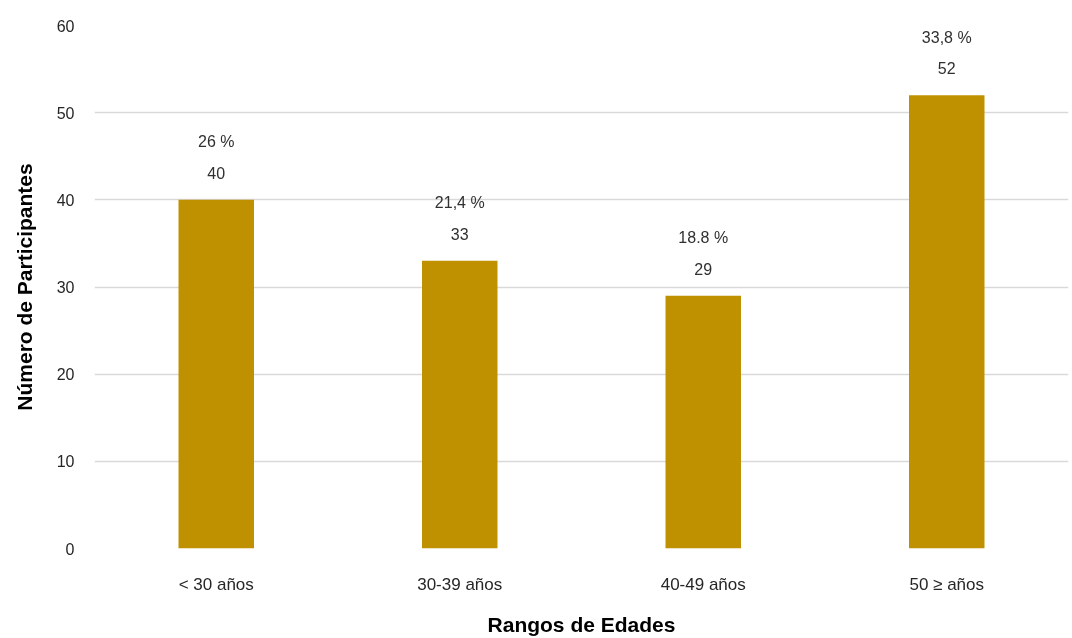  Describe the element at coordinates (581, 624) in the screenshot. I see `x-axis-title: Rangos de Edades` at that location.